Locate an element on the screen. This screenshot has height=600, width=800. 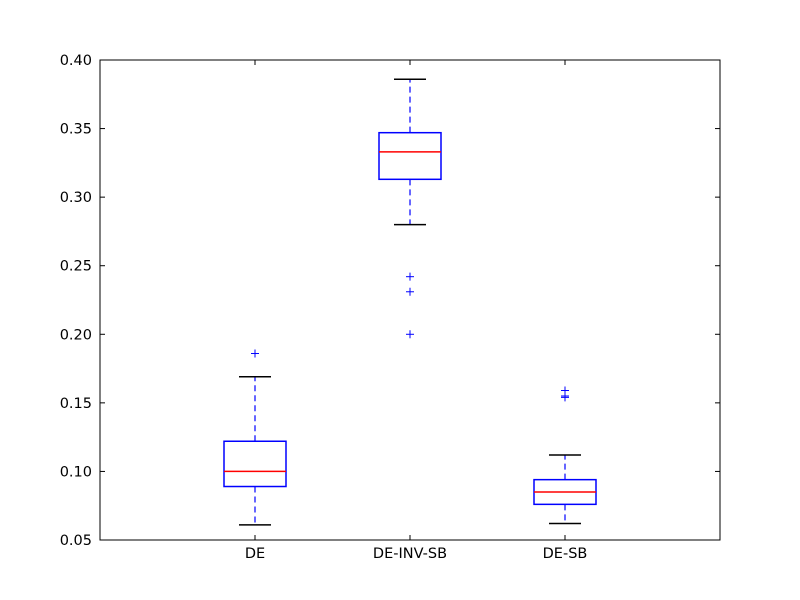
y-tick-label: 0.25 is located at coordinates (76, 267).